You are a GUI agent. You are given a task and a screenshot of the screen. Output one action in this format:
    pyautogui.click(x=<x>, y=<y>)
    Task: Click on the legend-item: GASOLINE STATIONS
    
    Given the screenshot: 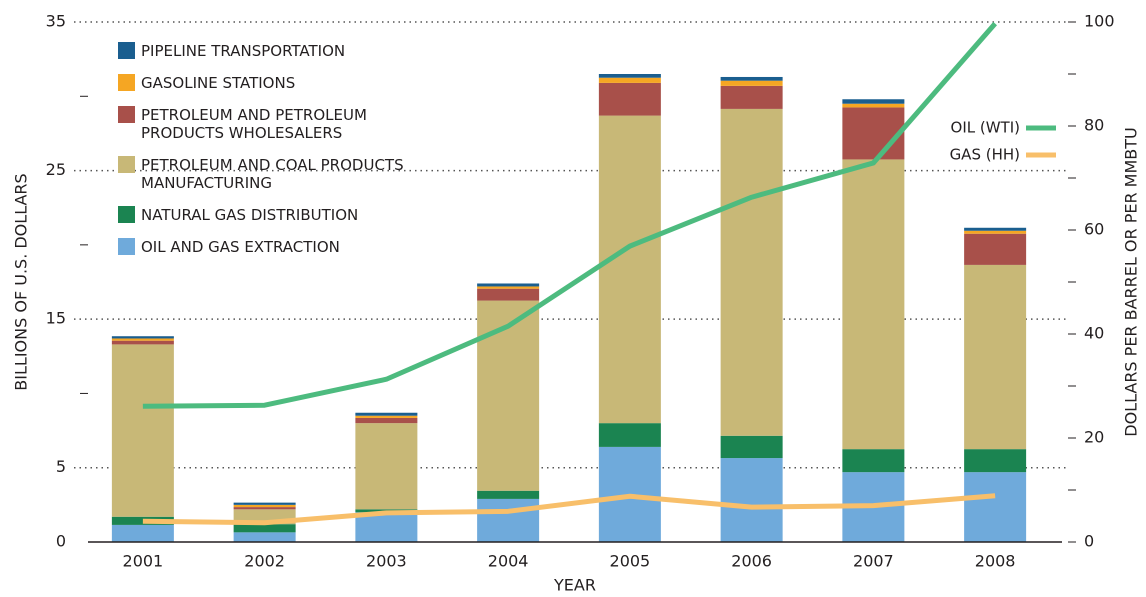 What is the action you would take?
    pyautogui.click(x=206, y=83)
    